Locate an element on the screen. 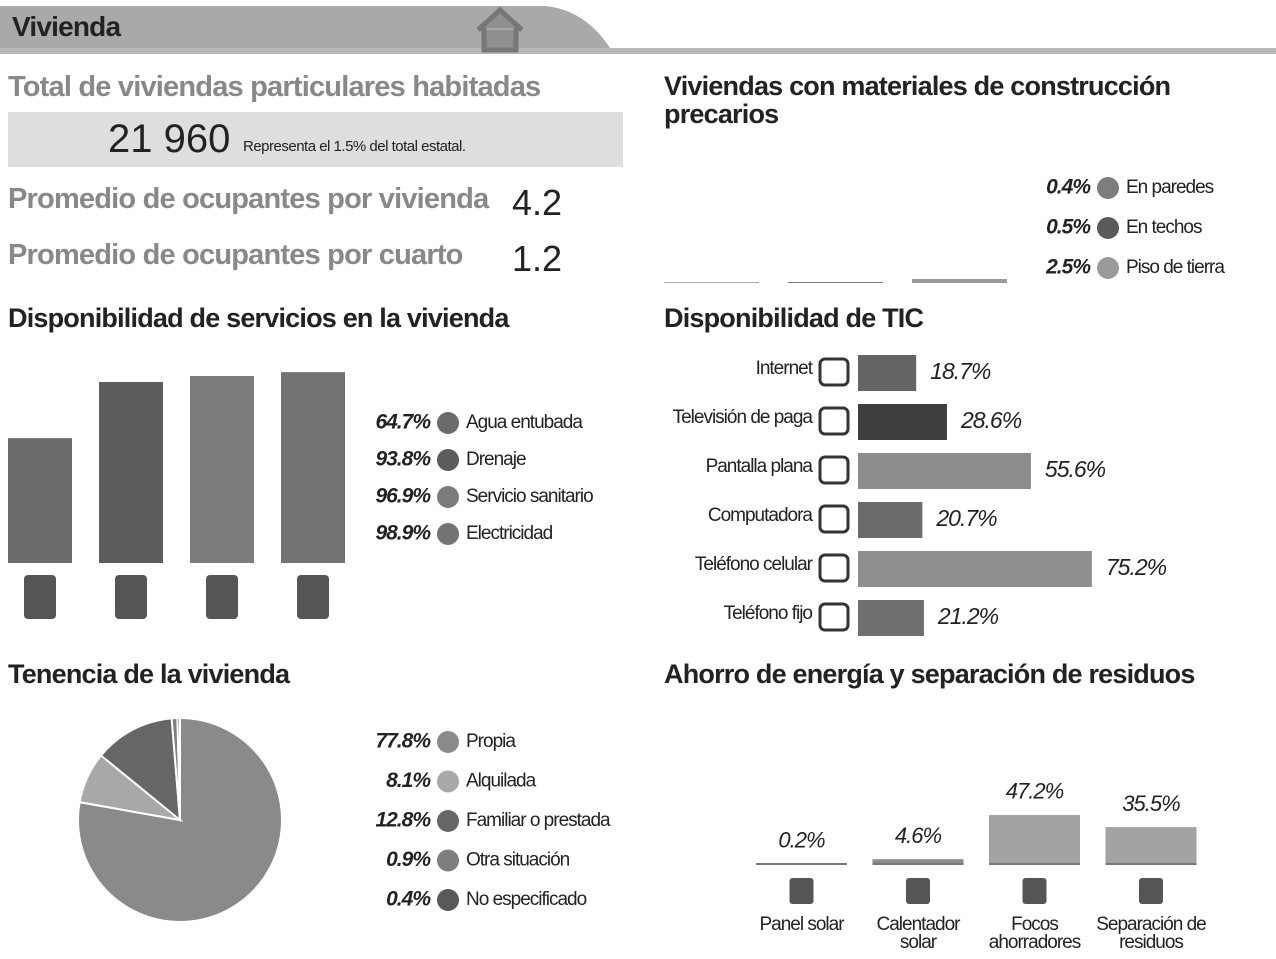  category-label: Calentador solar is located at coordinates (918, 934).